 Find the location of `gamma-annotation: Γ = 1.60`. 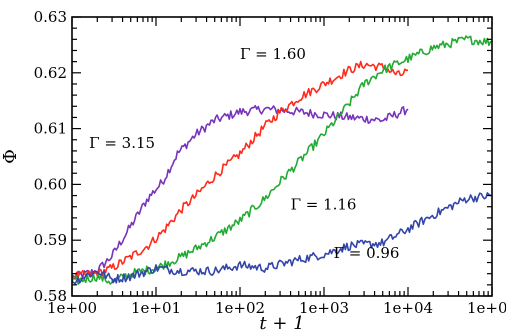

gamma-annotation: Γ = 1.60 is located at coordinates (273, 54).